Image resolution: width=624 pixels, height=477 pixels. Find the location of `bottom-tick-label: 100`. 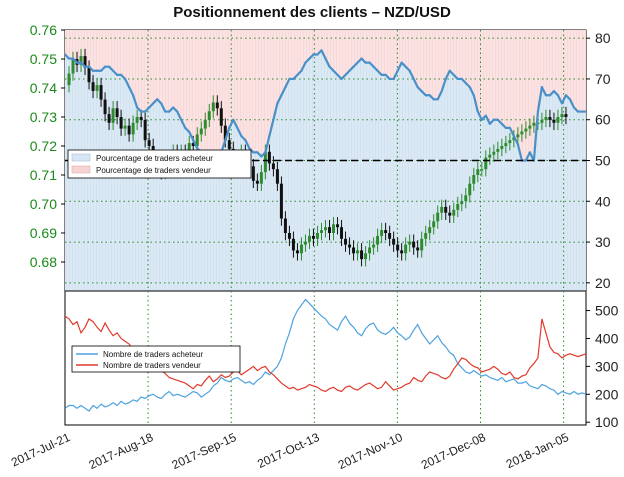

bottom-tick-label: 100 is located at coordinates (607, 422).